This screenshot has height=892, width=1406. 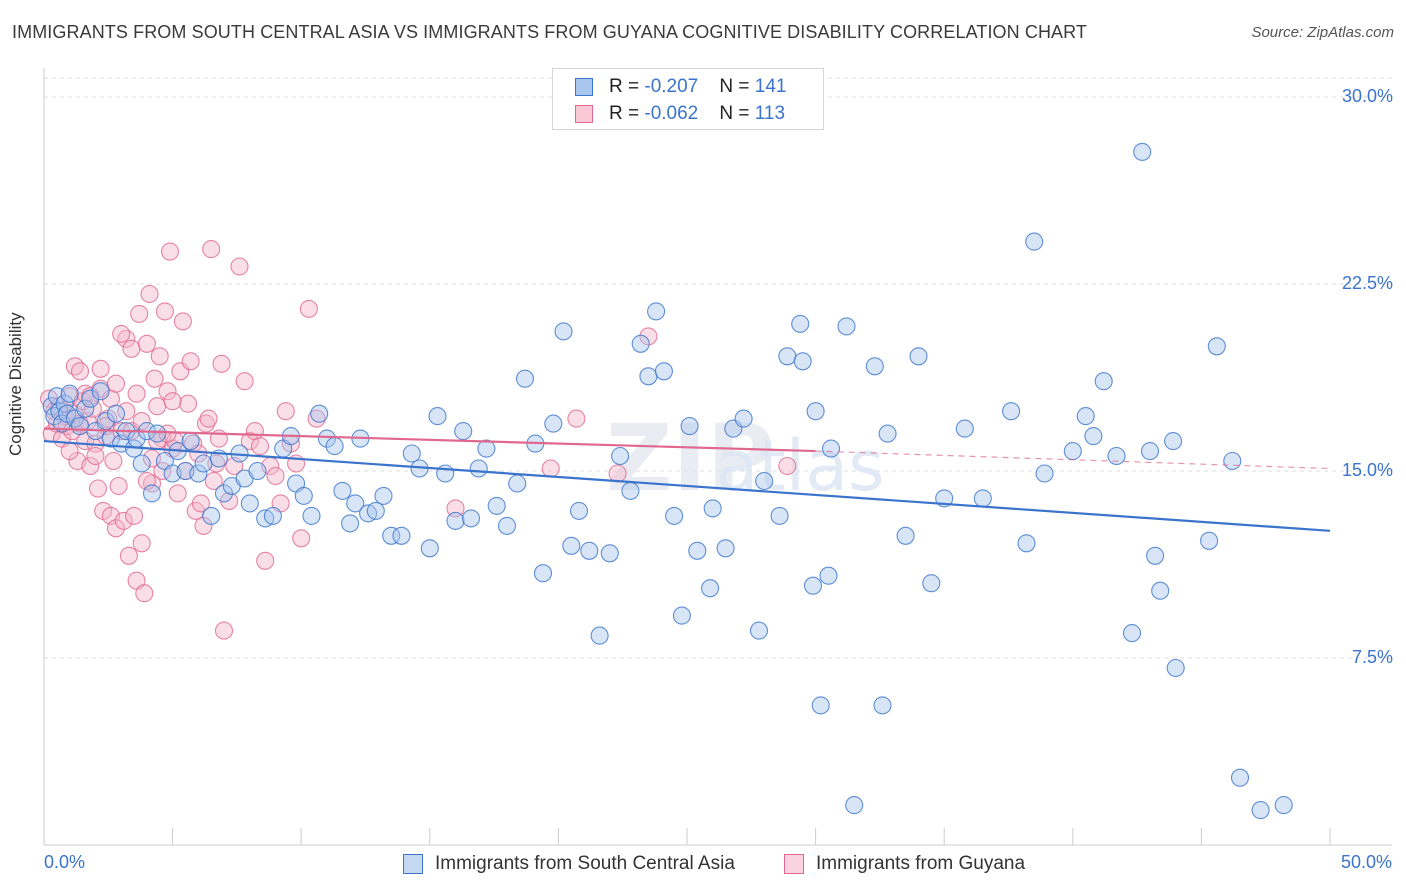 I want to click on trend-line-guyana, so click(x=429, y=440).